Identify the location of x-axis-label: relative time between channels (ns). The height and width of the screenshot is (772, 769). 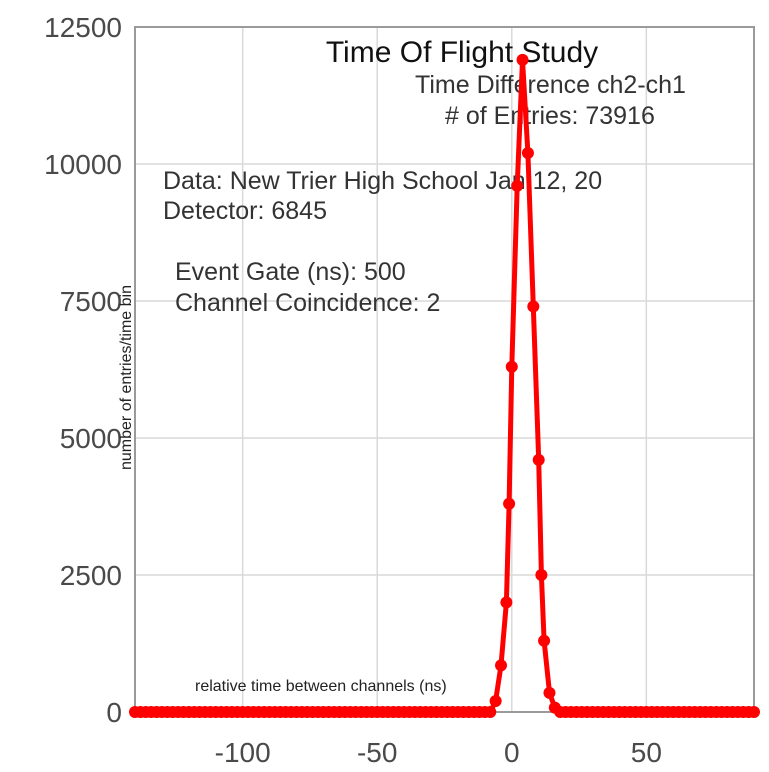
(321, 686).